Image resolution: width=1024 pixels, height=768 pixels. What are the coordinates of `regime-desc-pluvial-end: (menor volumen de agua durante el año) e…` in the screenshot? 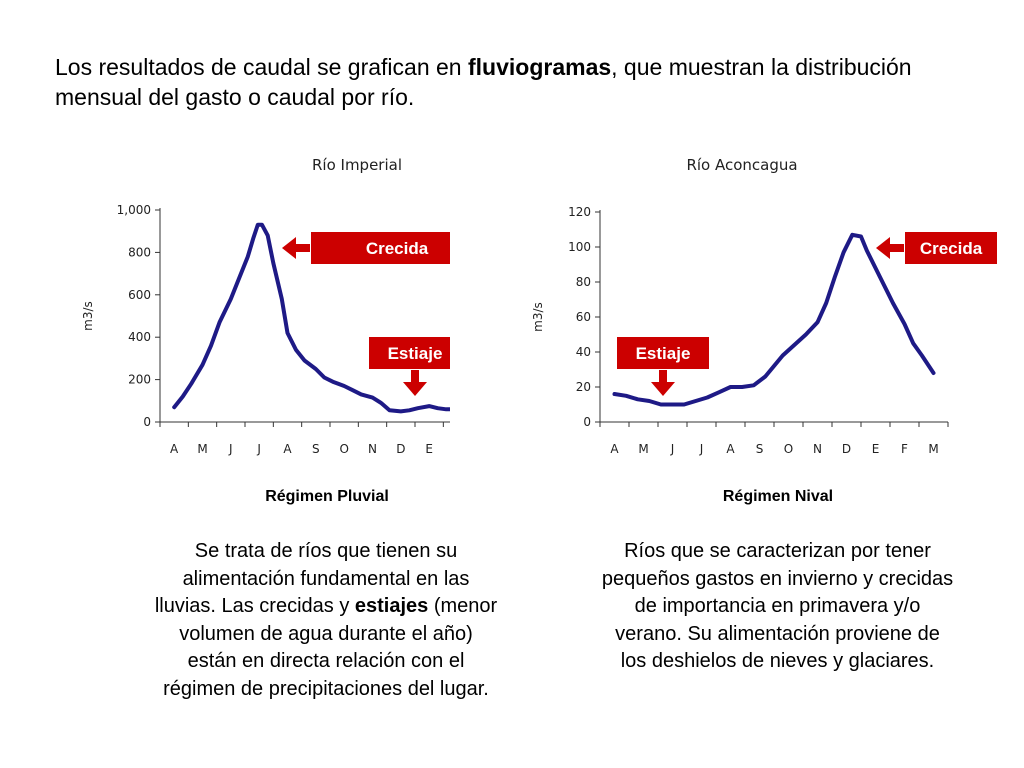 It's located at (330, 647).